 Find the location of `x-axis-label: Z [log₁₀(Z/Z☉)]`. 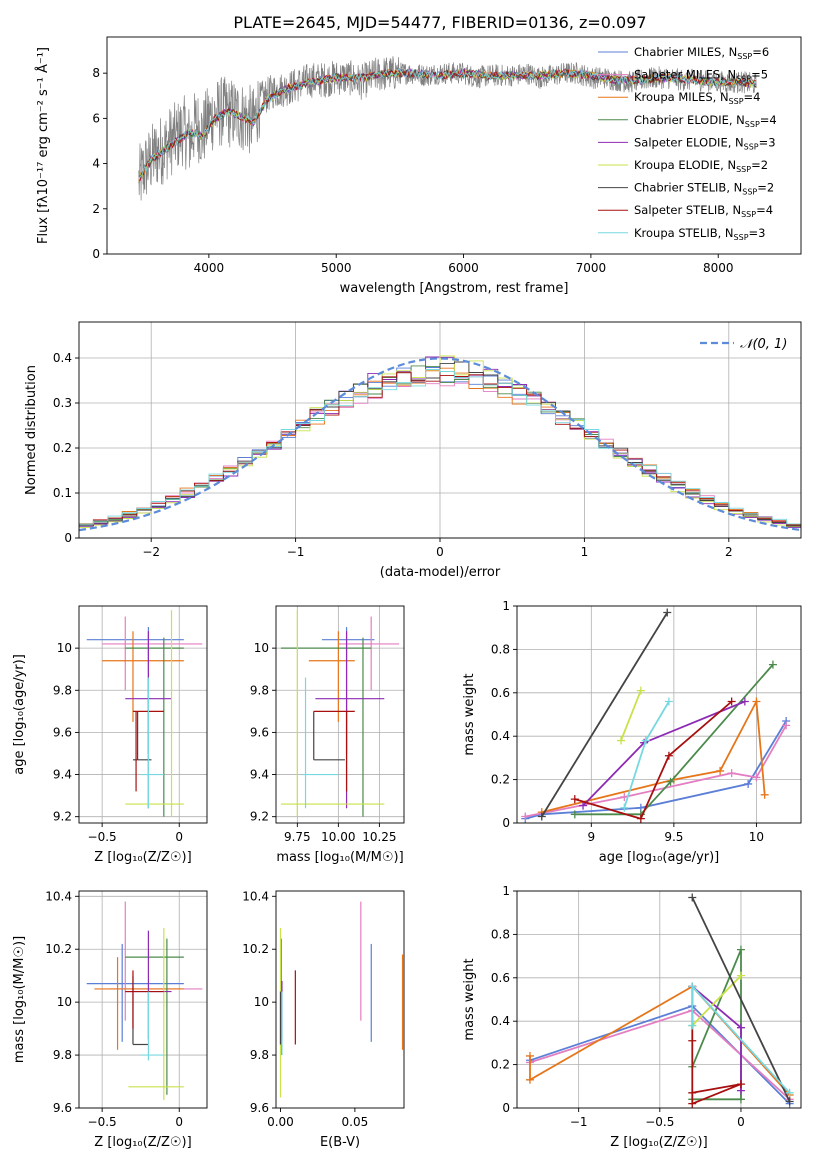

x-axis-label: Z [log₁₀(Z/Z☉)] is located at coordinates (142, 857).